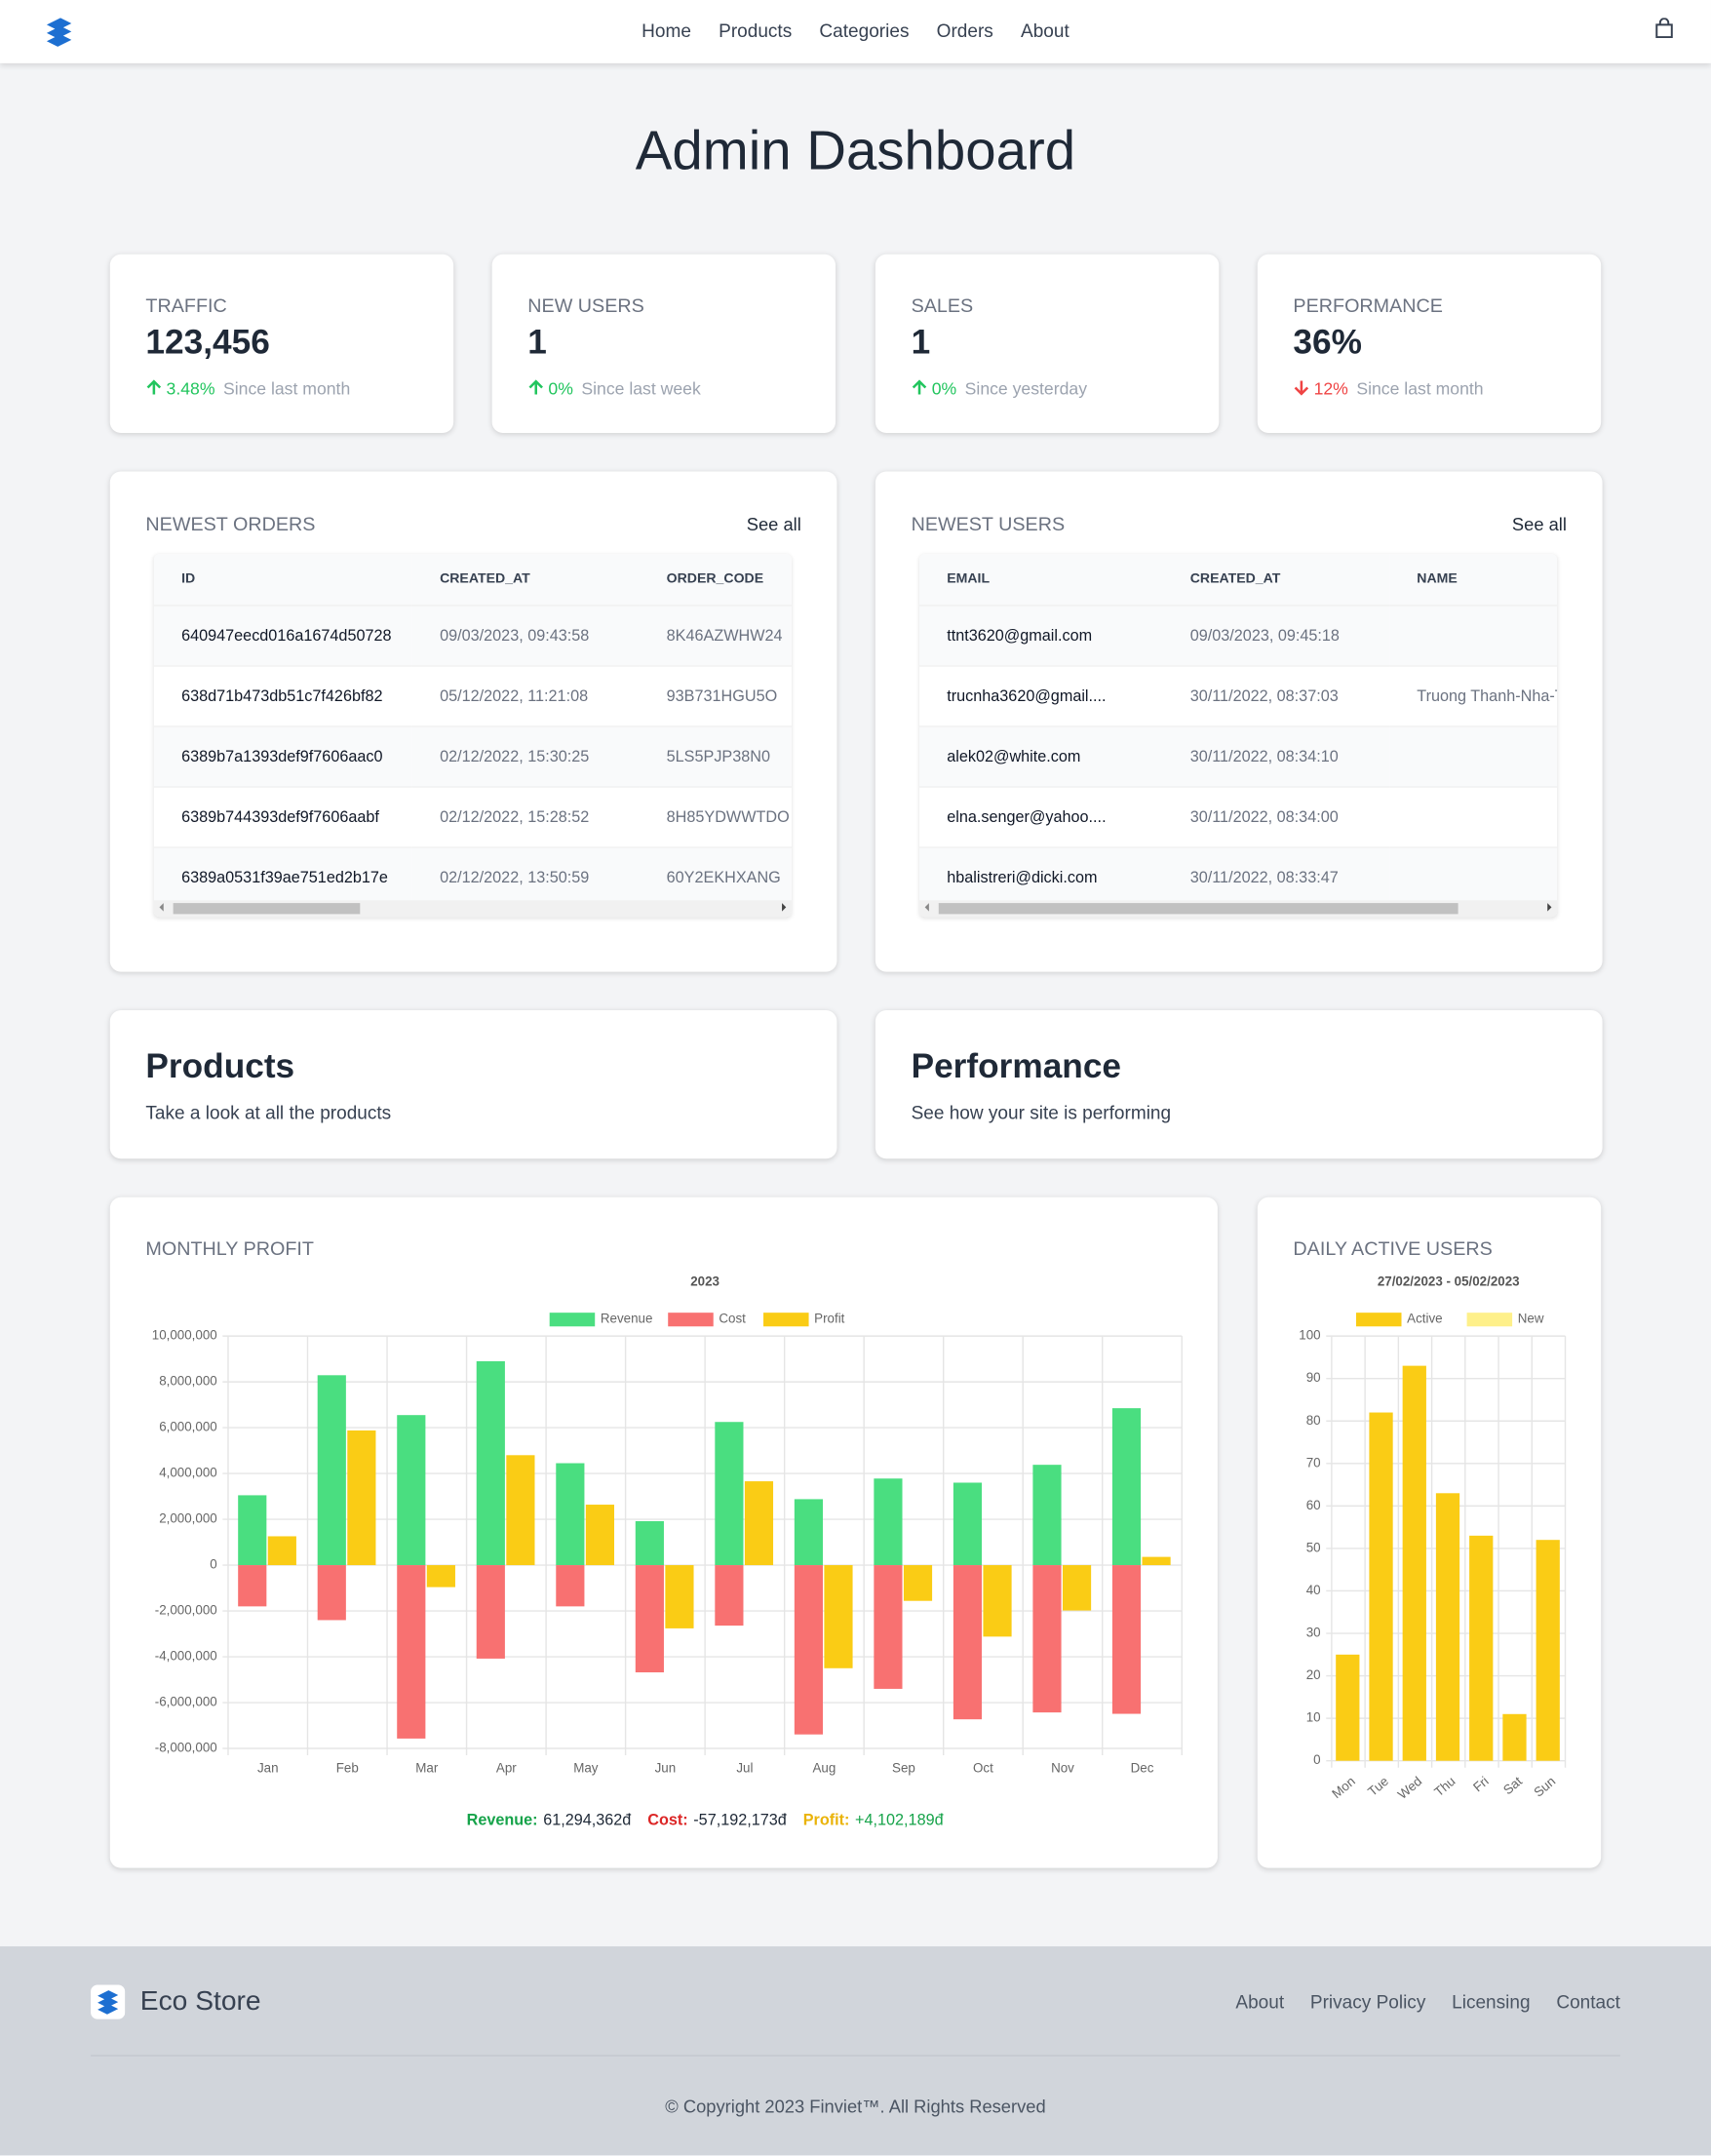  I want to click on nav-link: Products, so click(756, 31).